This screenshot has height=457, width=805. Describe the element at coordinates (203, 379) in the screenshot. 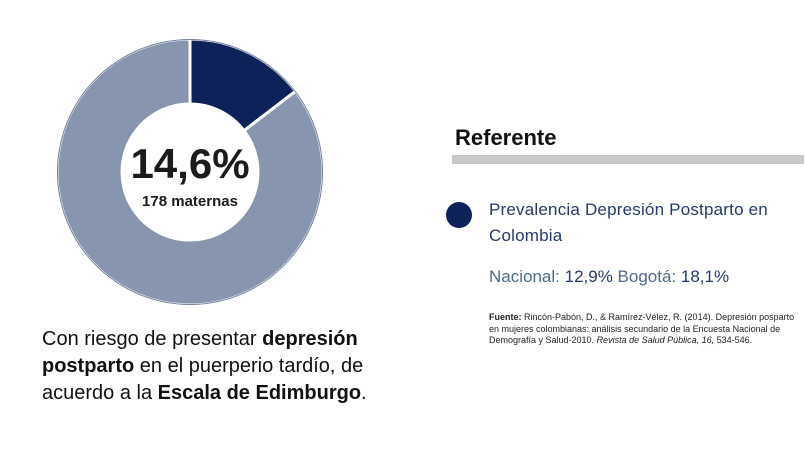

I see `caption-text-2: en el puerperio tardío, de acuerdo a la` at that location.